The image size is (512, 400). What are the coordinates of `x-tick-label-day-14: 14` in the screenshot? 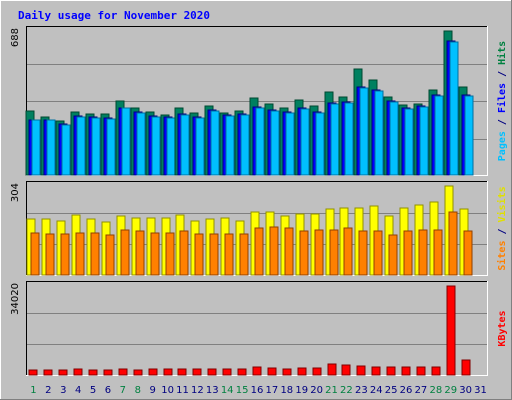 It's located at (227, 390).